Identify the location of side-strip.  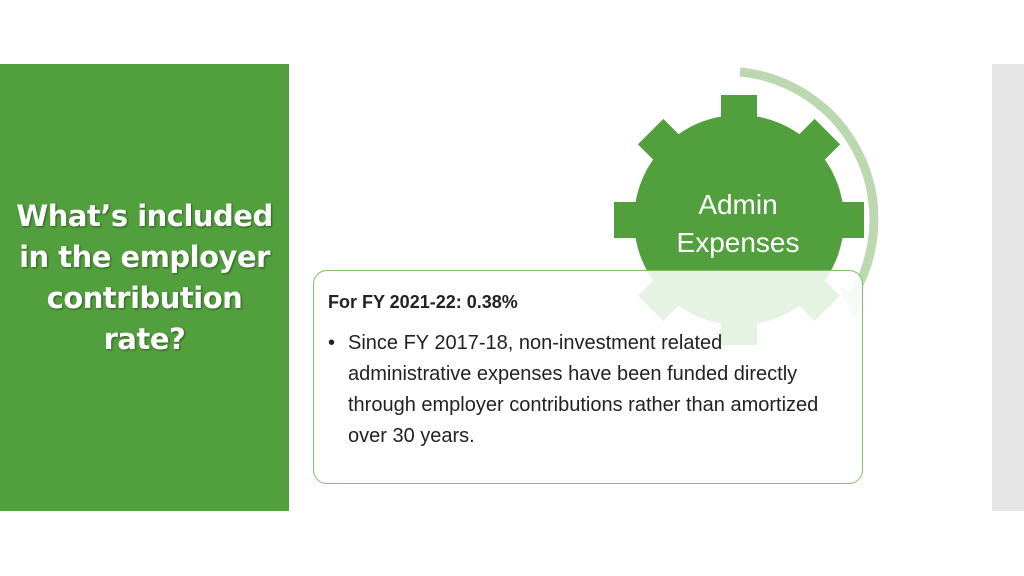
(1008, 287).